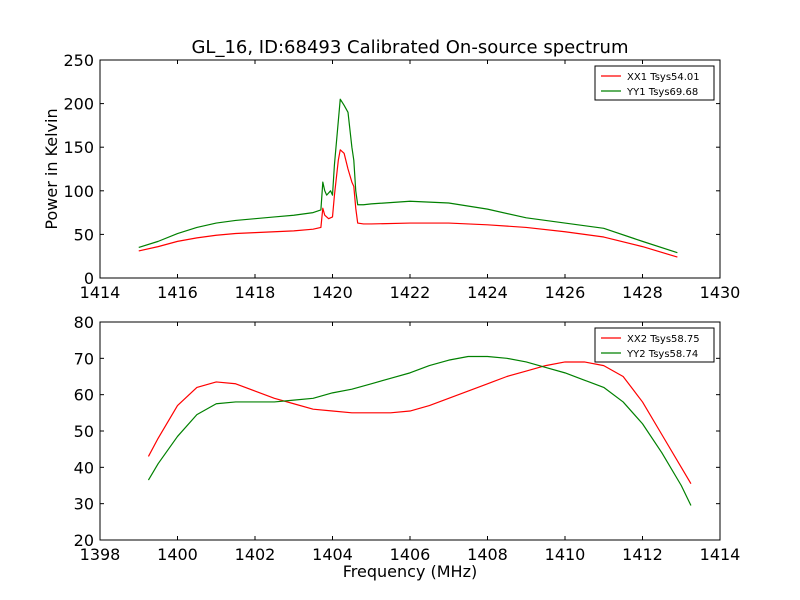 This screenshot has width=800, height=600. I want to click on x-tick-label: 1422, so click(410, 292).